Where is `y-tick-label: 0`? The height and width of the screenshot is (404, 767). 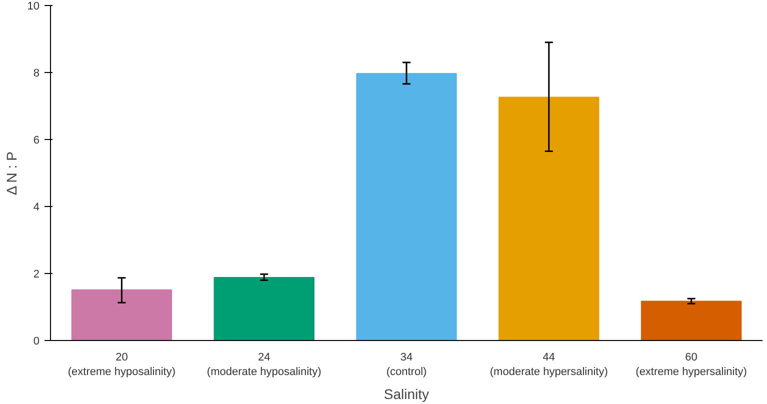
y-tick-label: 0 is located at coordinates (36, 342).